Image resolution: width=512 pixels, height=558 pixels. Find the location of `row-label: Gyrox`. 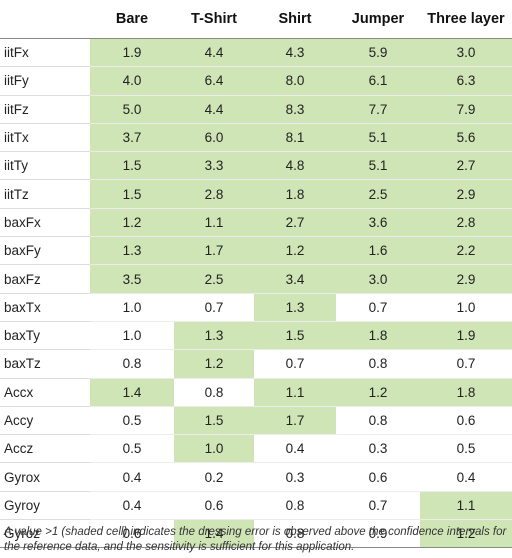

row-label: Gyrox is located at coordinates (45, 477).